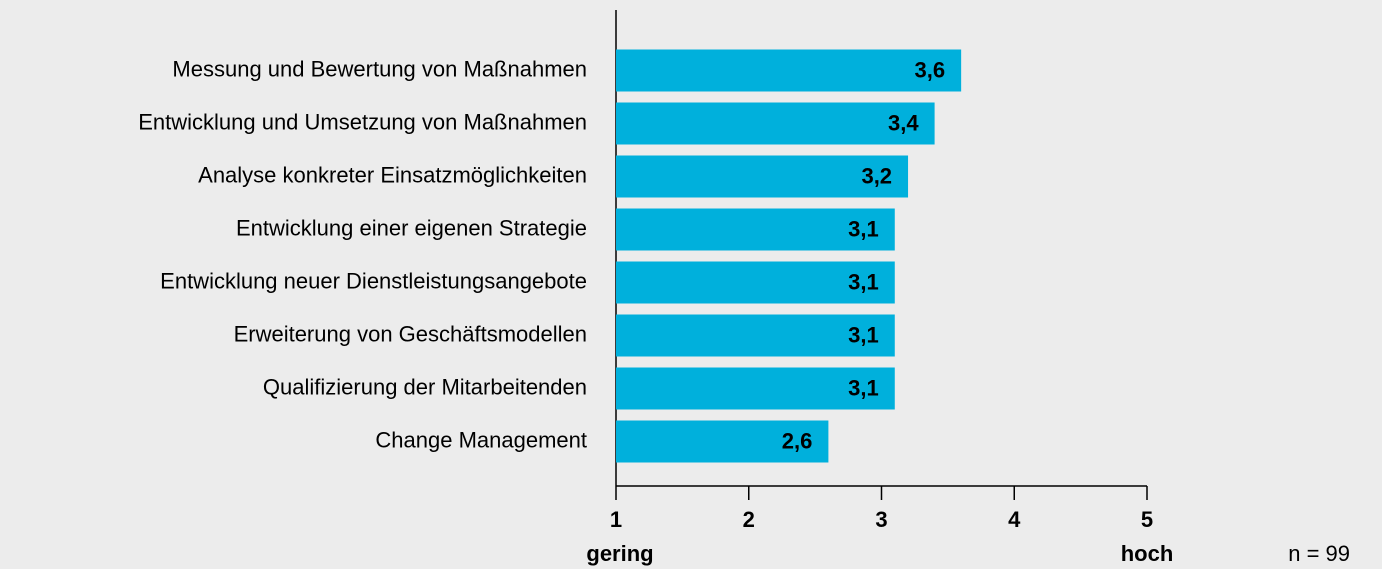  I want to click on x-tick-label: 4, so click(1014, 519).